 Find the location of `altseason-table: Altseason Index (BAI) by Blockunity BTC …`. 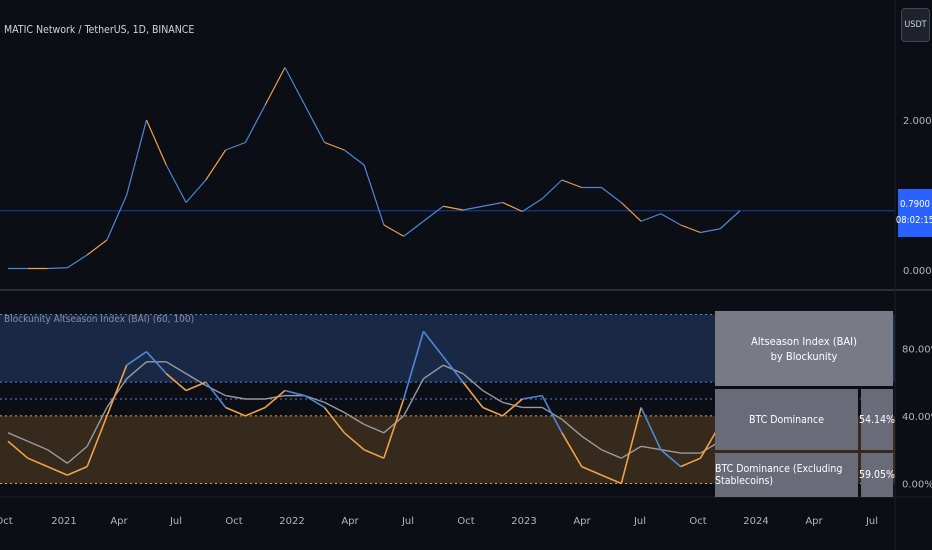

altseason-table: Altseason Index (BAI) by Blockunity BTC … is located at coordinates (804, 403).